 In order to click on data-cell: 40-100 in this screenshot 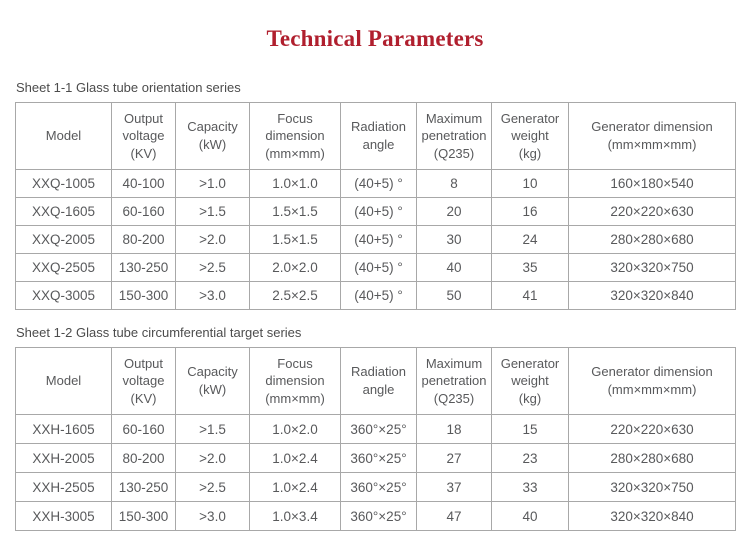, I will do `click(143, 183)`.